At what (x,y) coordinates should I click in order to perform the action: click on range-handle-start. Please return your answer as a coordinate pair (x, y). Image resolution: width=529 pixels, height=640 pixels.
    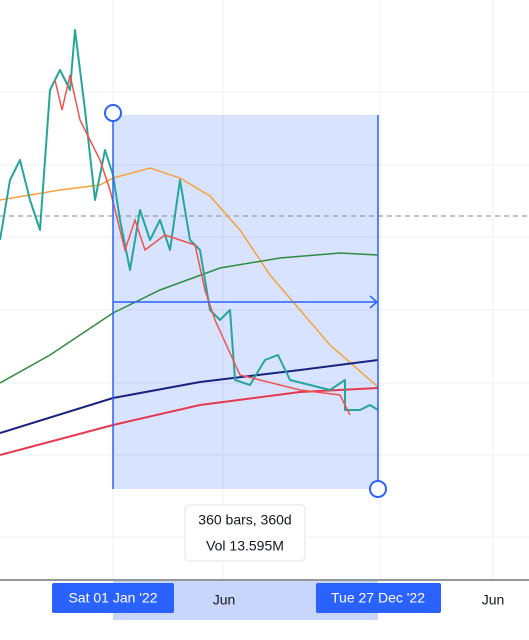
    Looking at the image, I should click on (113, 113).